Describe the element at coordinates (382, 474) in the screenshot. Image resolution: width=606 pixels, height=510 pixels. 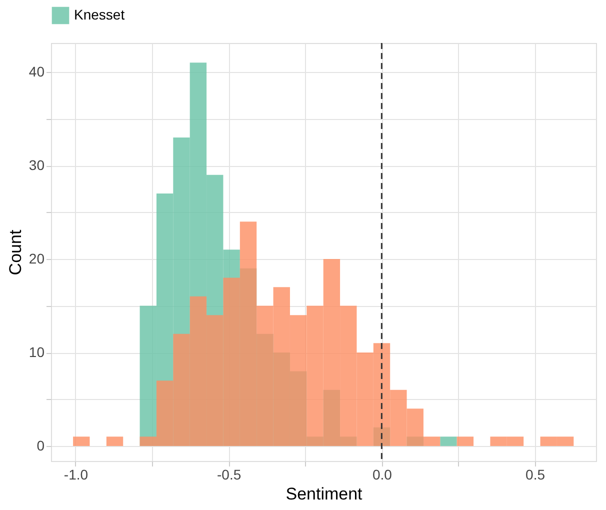
I see `x-tick-label: 0.0` at that location.